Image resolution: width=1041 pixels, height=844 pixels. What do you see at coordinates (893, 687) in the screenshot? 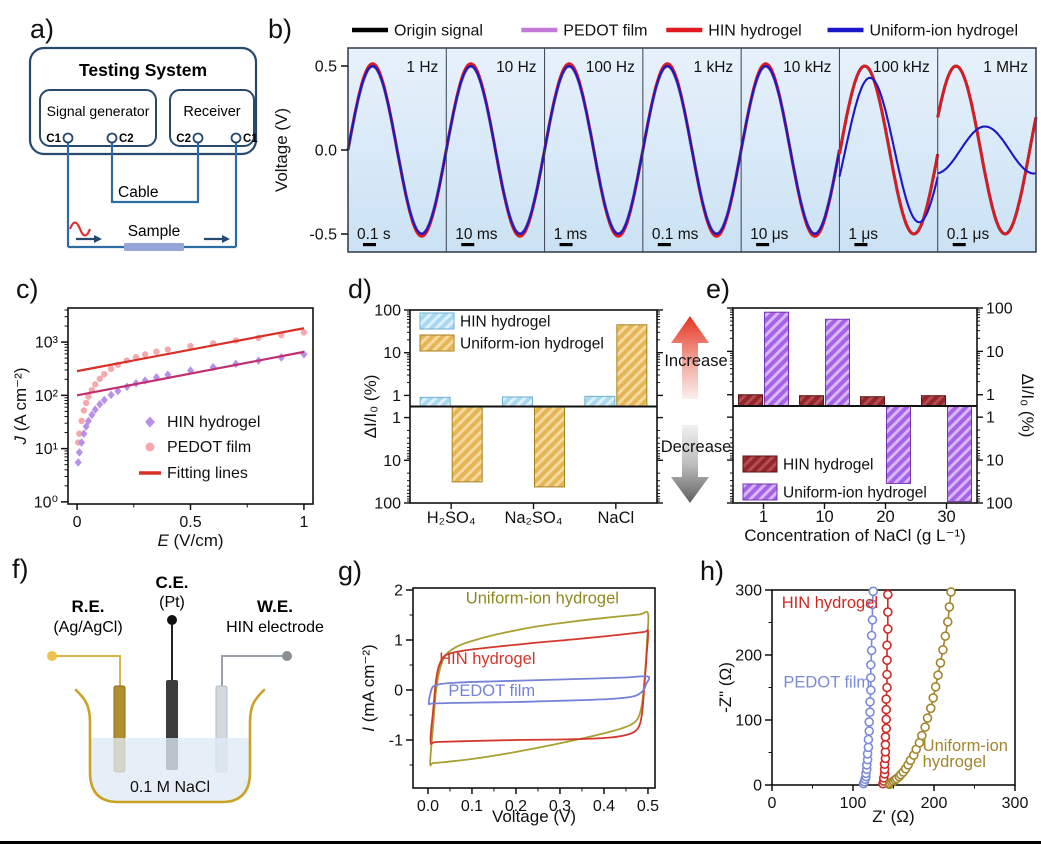
I see `plot-frame` at bounding box center [893, 687].